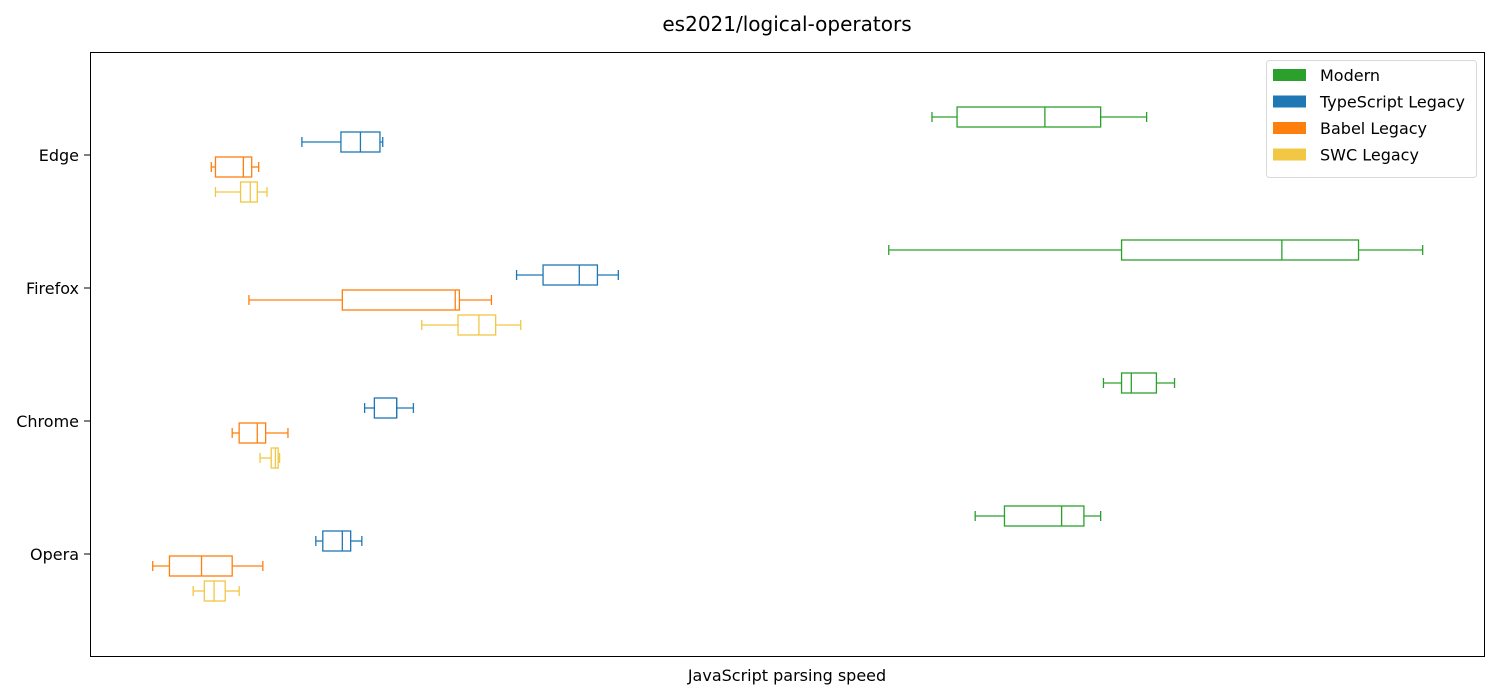 The width and height of the screenshot is (1500, 700). I want to click on legend-frame, so click(1371, 119).